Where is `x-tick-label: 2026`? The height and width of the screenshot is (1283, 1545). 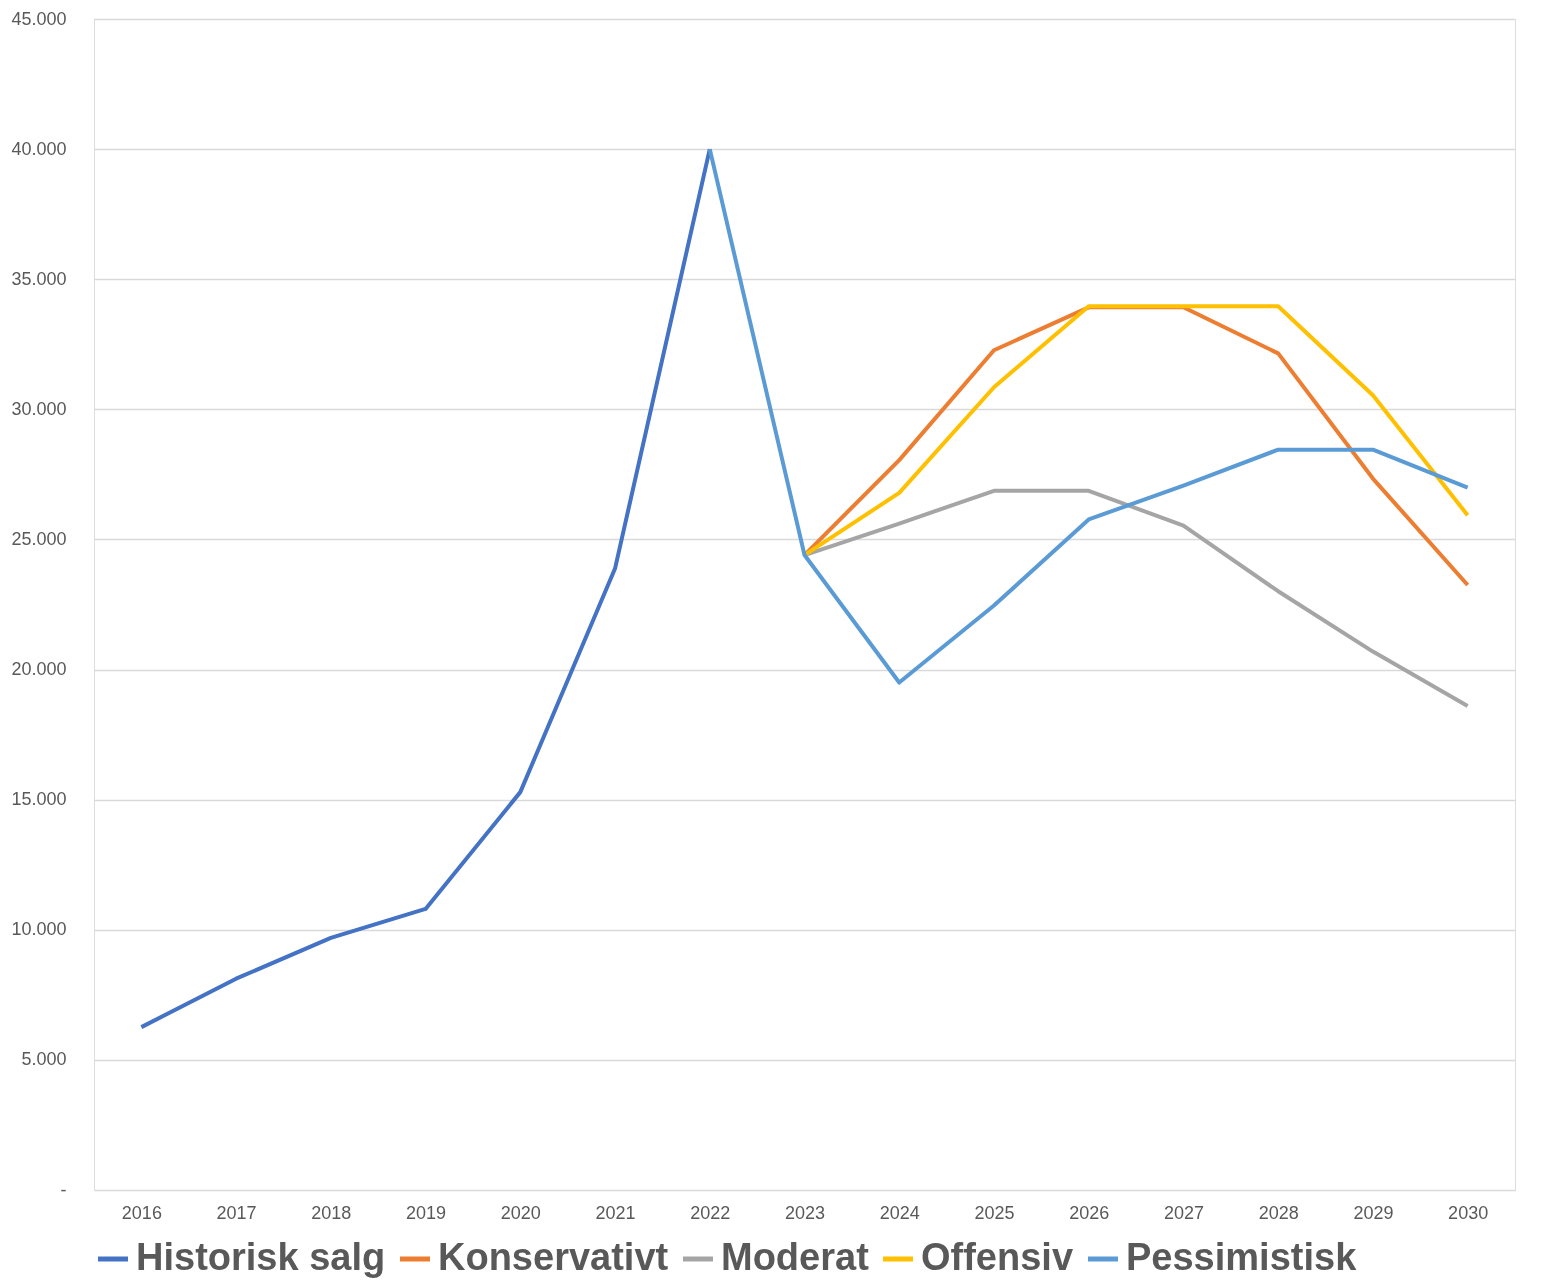 x-tick-label: 2026 is located at coordinates (1089, 1212).